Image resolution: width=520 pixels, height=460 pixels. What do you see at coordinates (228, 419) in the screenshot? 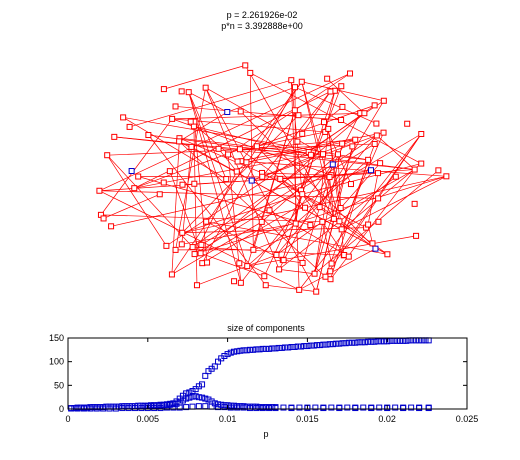
I see `x-tick-label: 0.01` at bounding box center [228, 419].